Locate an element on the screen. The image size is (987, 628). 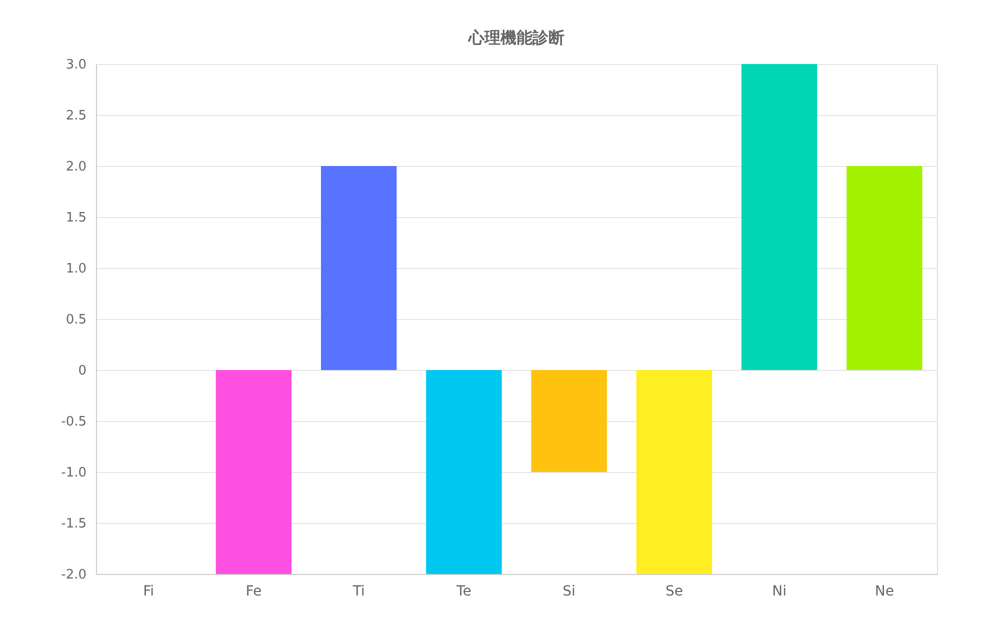
x-tick-label: Te is located at coordinates (464, 592).